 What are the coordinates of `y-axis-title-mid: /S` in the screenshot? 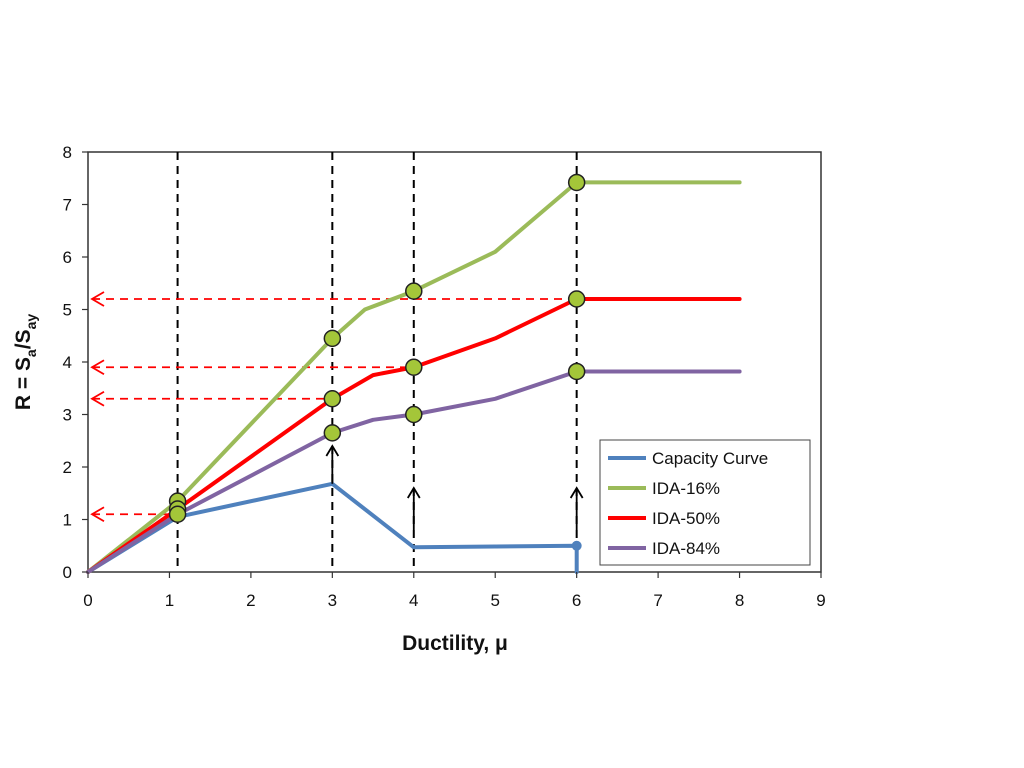 It's located at (23, 339).